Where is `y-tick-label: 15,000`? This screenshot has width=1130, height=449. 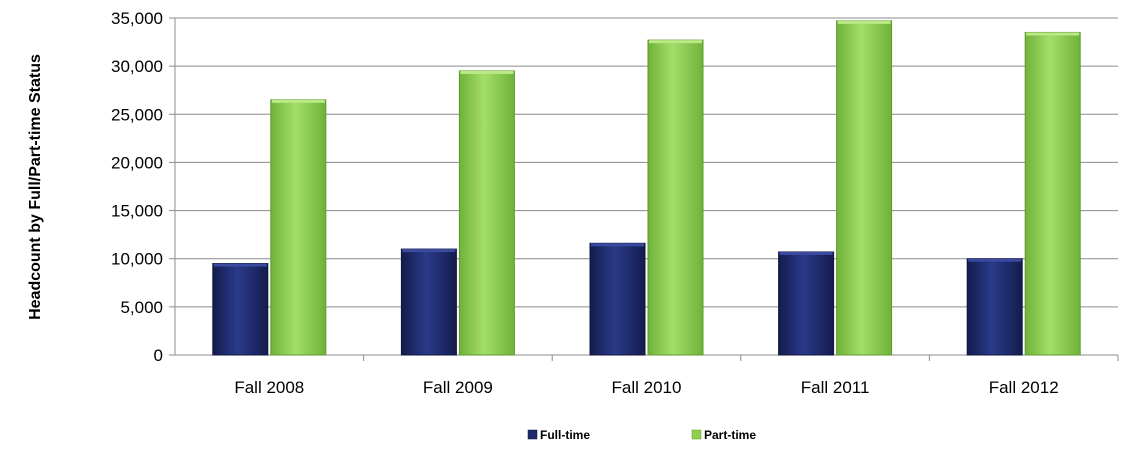
y-tick-label: 15,000 is located at coordinates (137, 211).